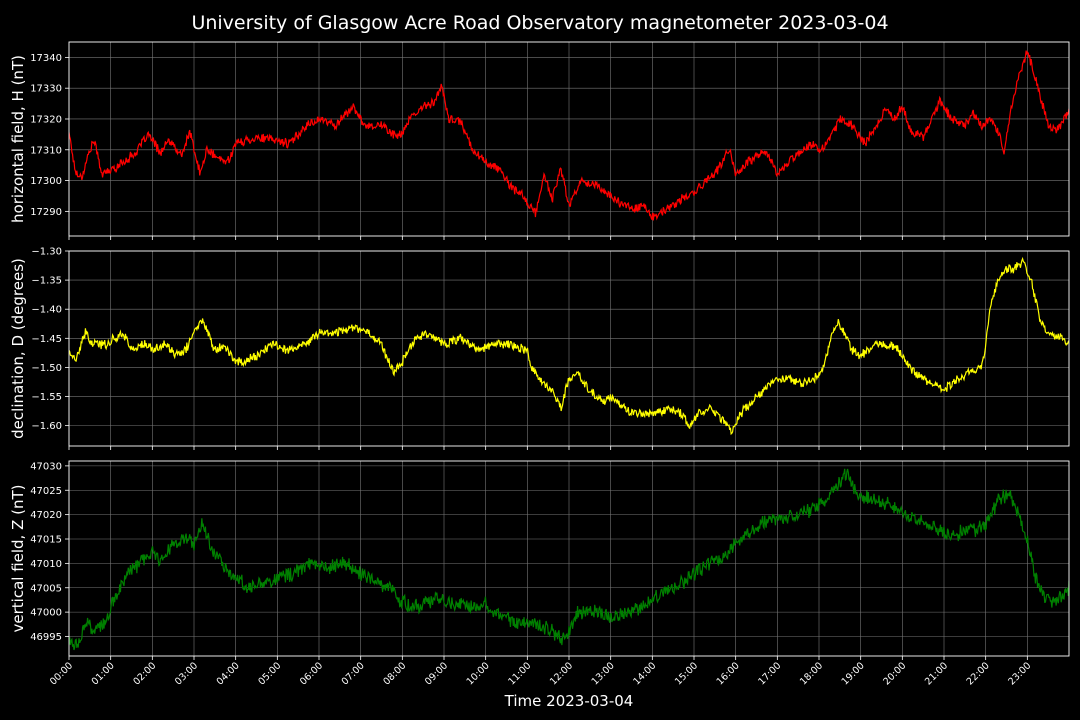  Describe the element at coordinates (46, 119) in the screenshot. I see `y-tick-label: 17320` at that location.